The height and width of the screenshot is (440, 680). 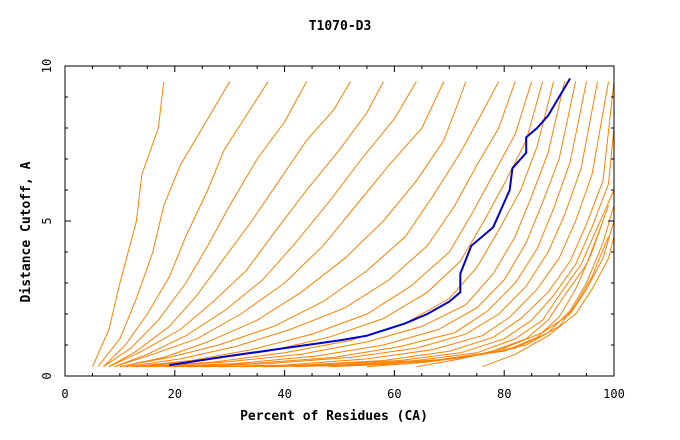 What do you see at coordinates (334, 416) in the screenshot?
I see `x-axis-label: Percent of Residues (CA)` at bounding box center [334, 416].